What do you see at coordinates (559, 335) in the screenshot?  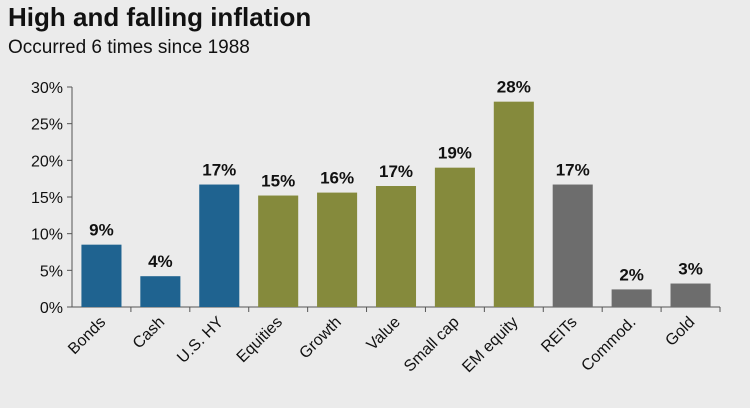 I see `category-label: REITs` at bounding box center [559, 335].